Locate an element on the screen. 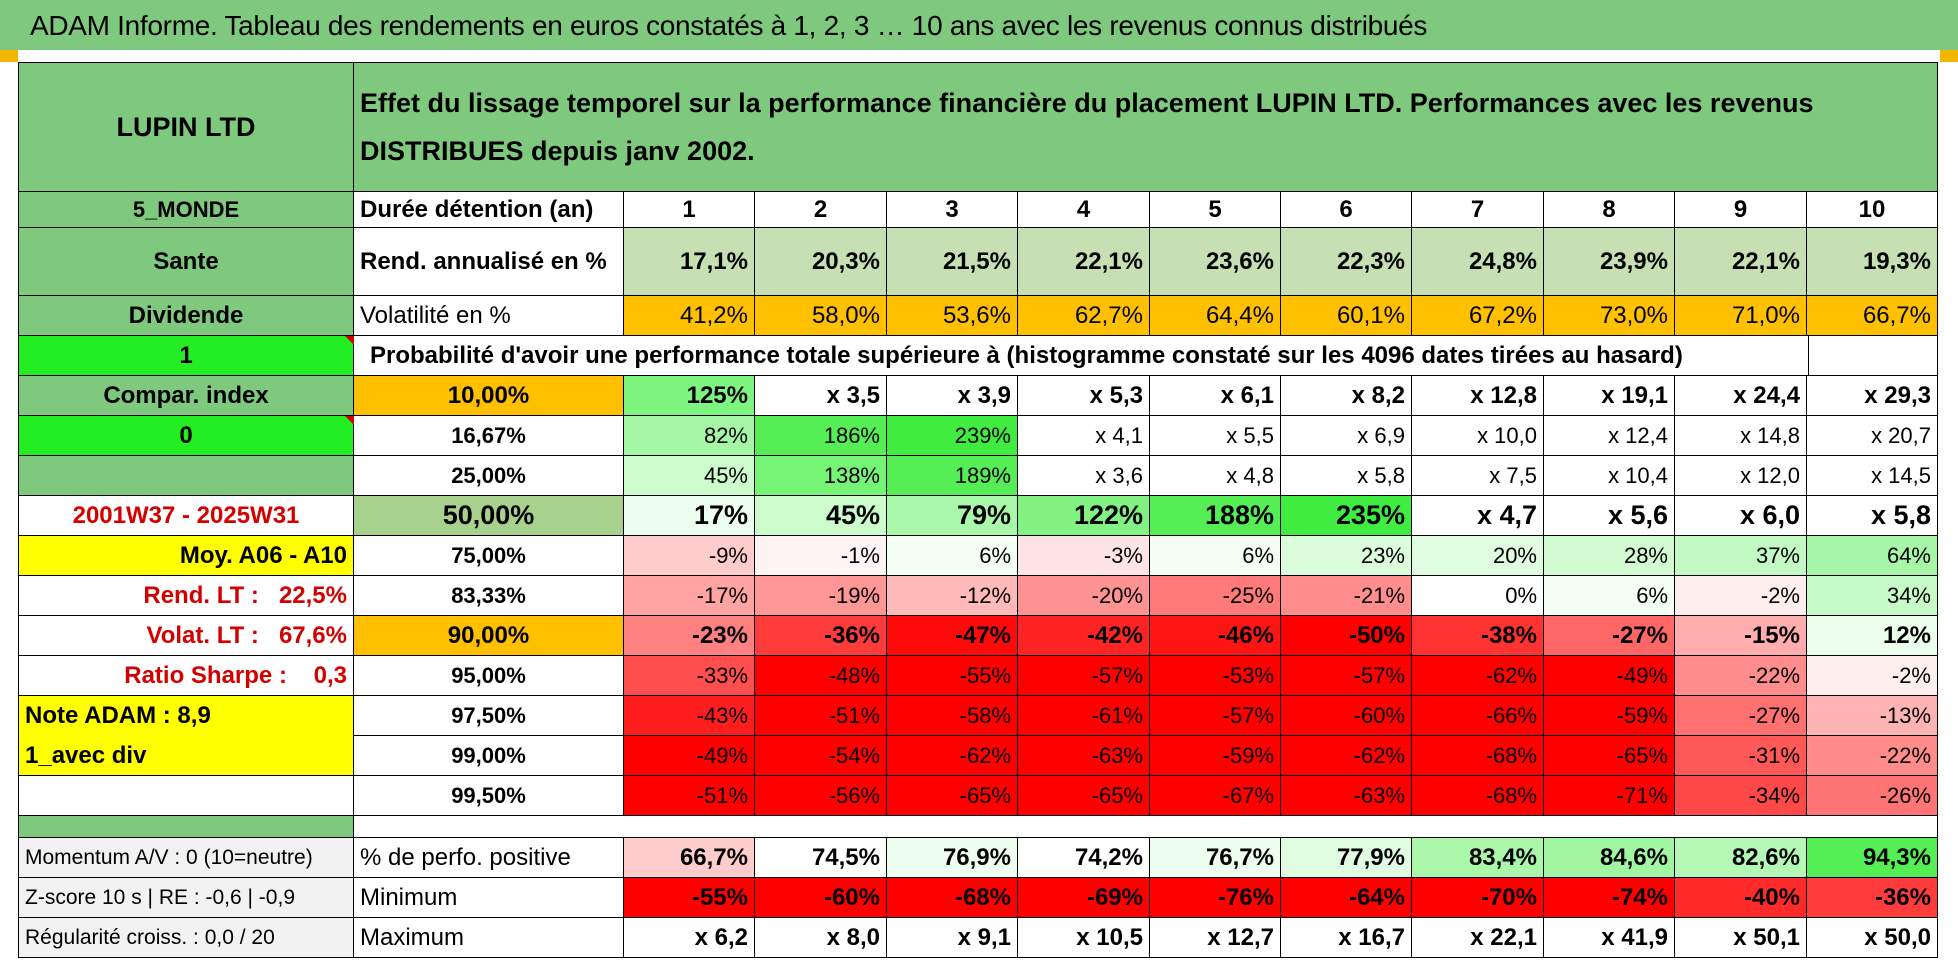  probability-cell: x 12,4 is located at coordinates (1609, 436).